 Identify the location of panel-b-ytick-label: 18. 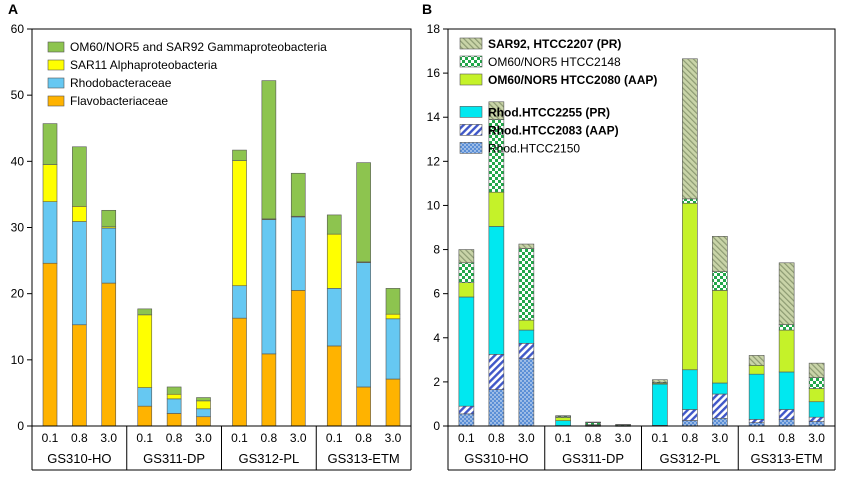
(434, 29).